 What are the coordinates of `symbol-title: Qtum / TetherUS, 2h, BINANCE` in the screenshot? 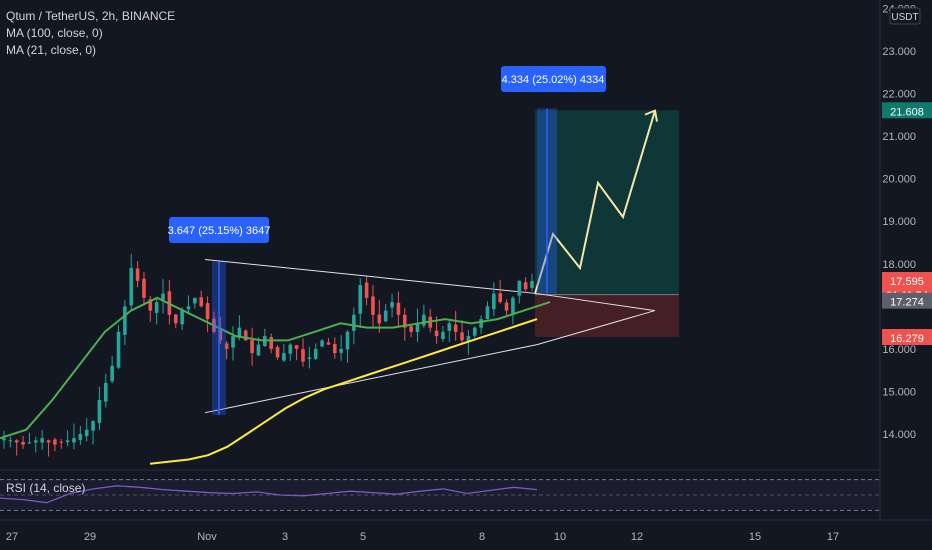 It's located at (91, 16).